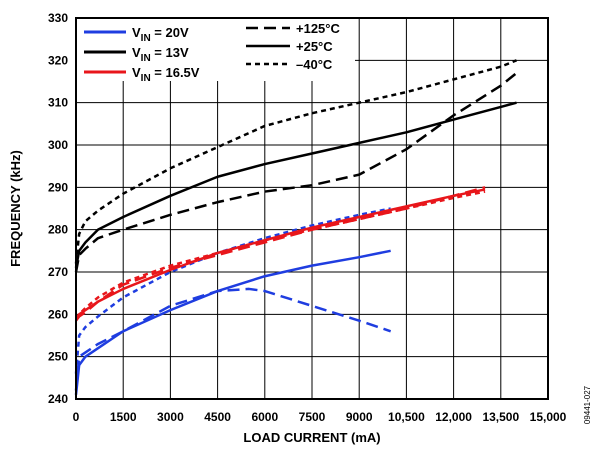  Describe the element at coordinates (136, 52) in the screenshot. I see `legend-label-main-1: V` at that location.